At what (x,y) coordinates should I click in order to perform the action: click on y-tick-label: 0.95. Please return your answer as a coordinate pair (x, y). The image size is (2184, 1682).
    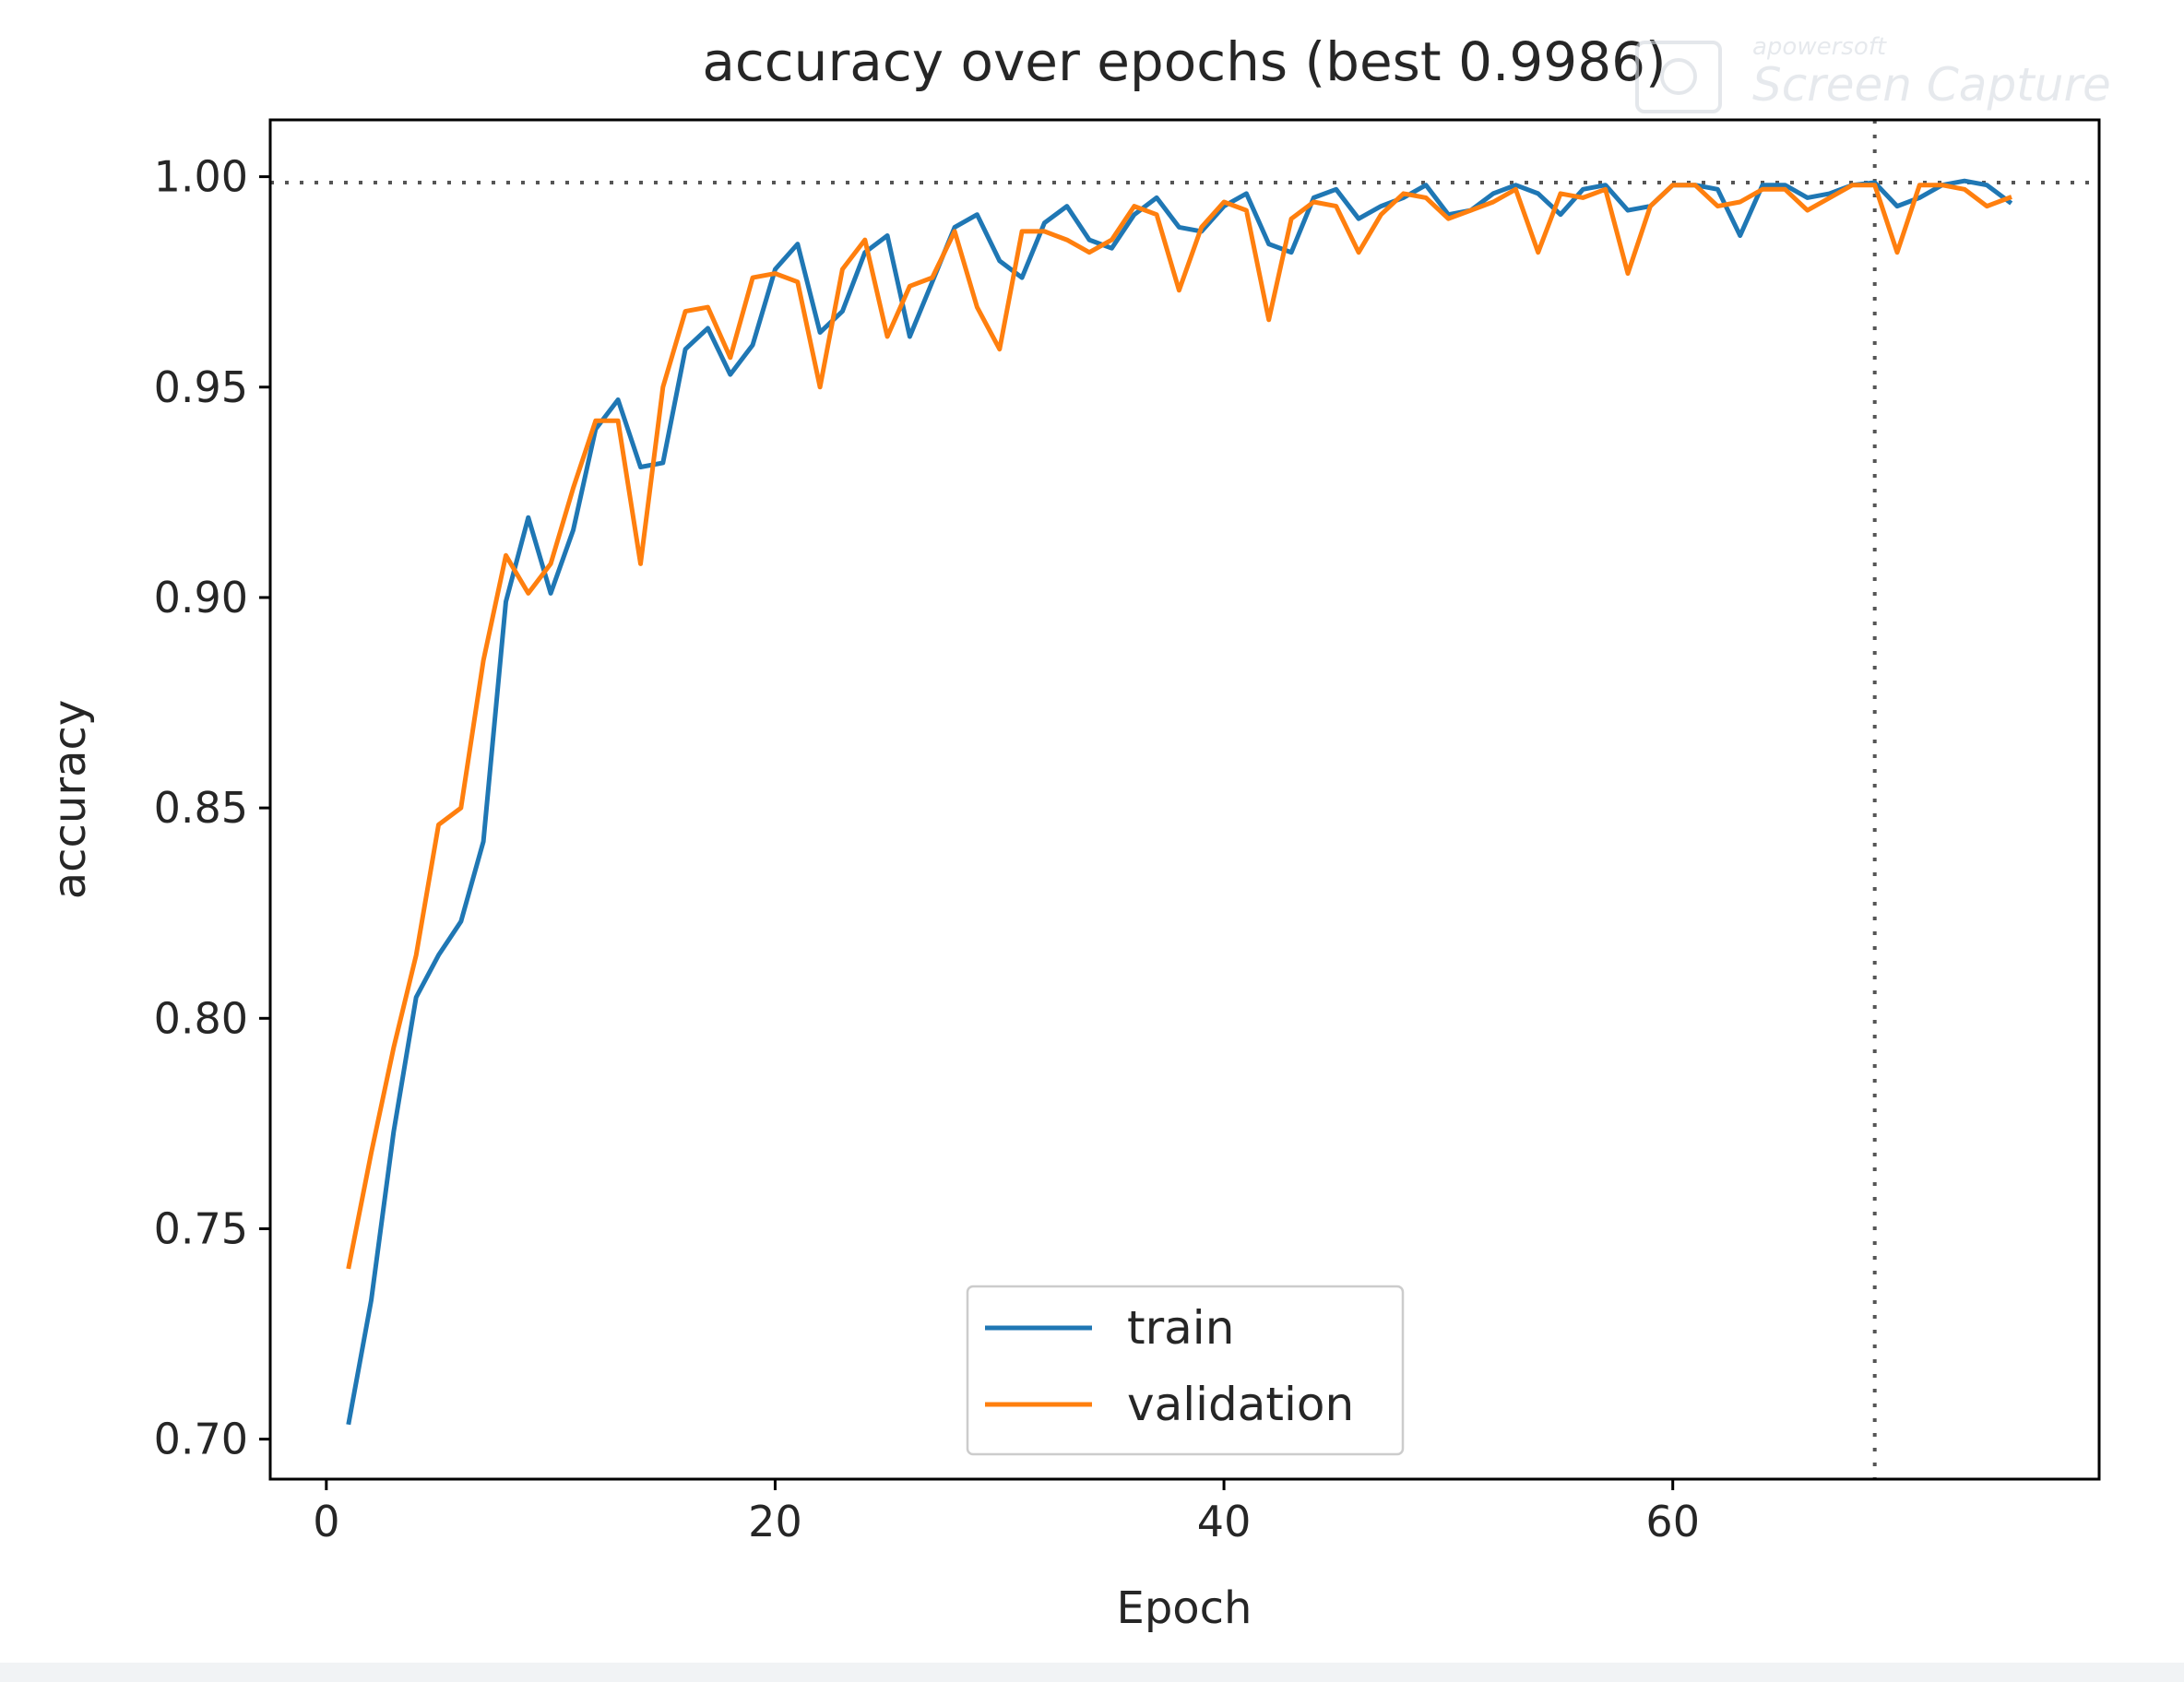
    Looking at the image, I should click on (201, 387).